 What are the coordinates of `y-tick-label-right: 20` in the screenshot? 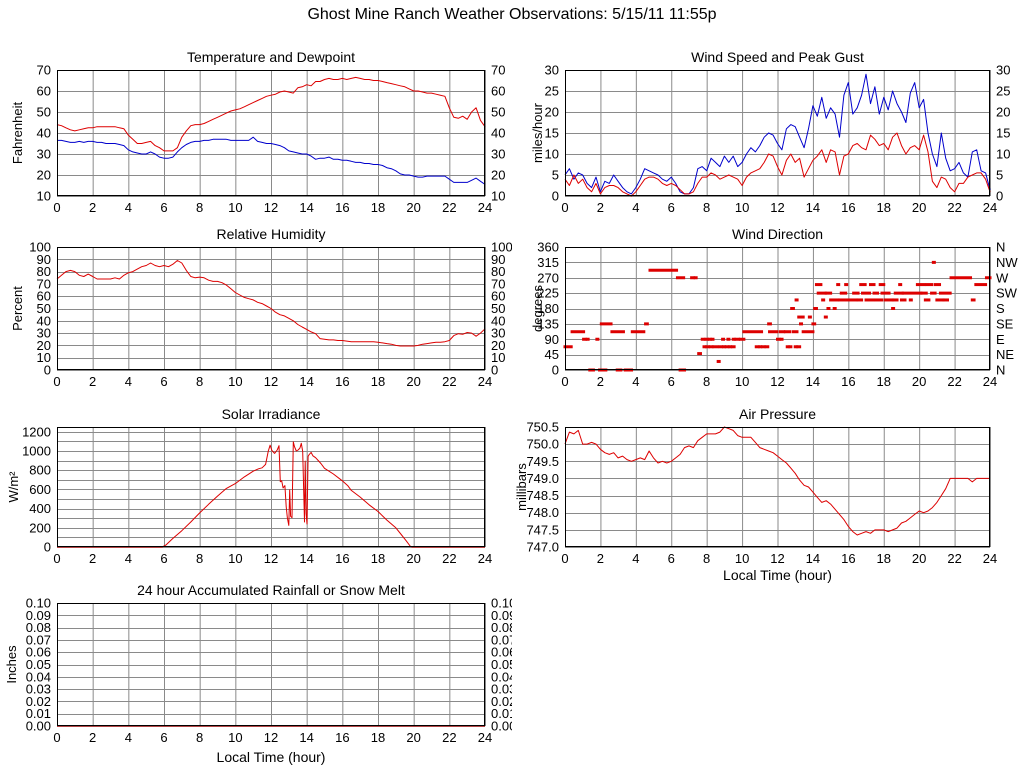 It's located at (498, 345).